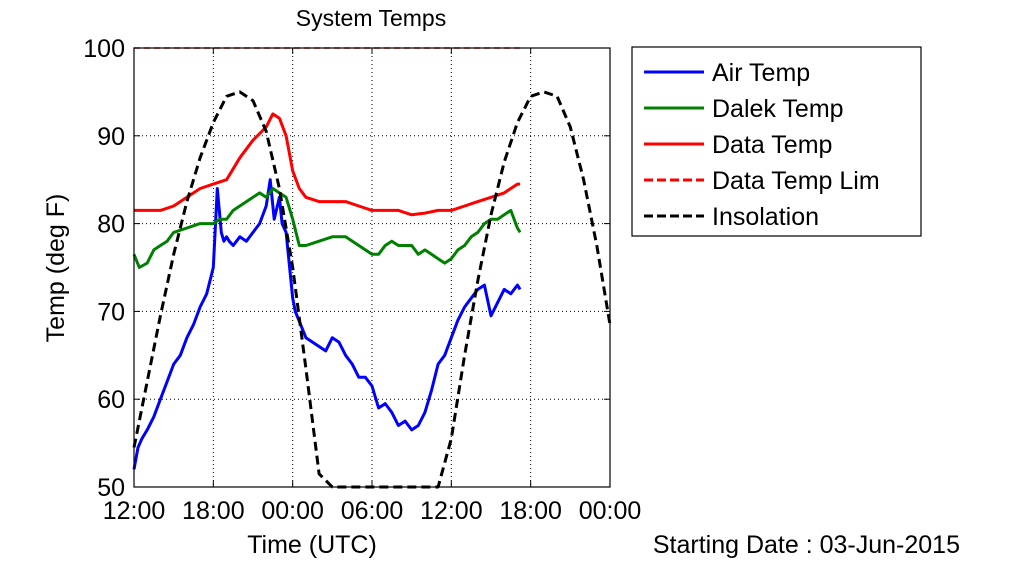 The height and width of the screenshot is (561, 1023). I want to click on y-tick-label: 50, so click(111, 488).